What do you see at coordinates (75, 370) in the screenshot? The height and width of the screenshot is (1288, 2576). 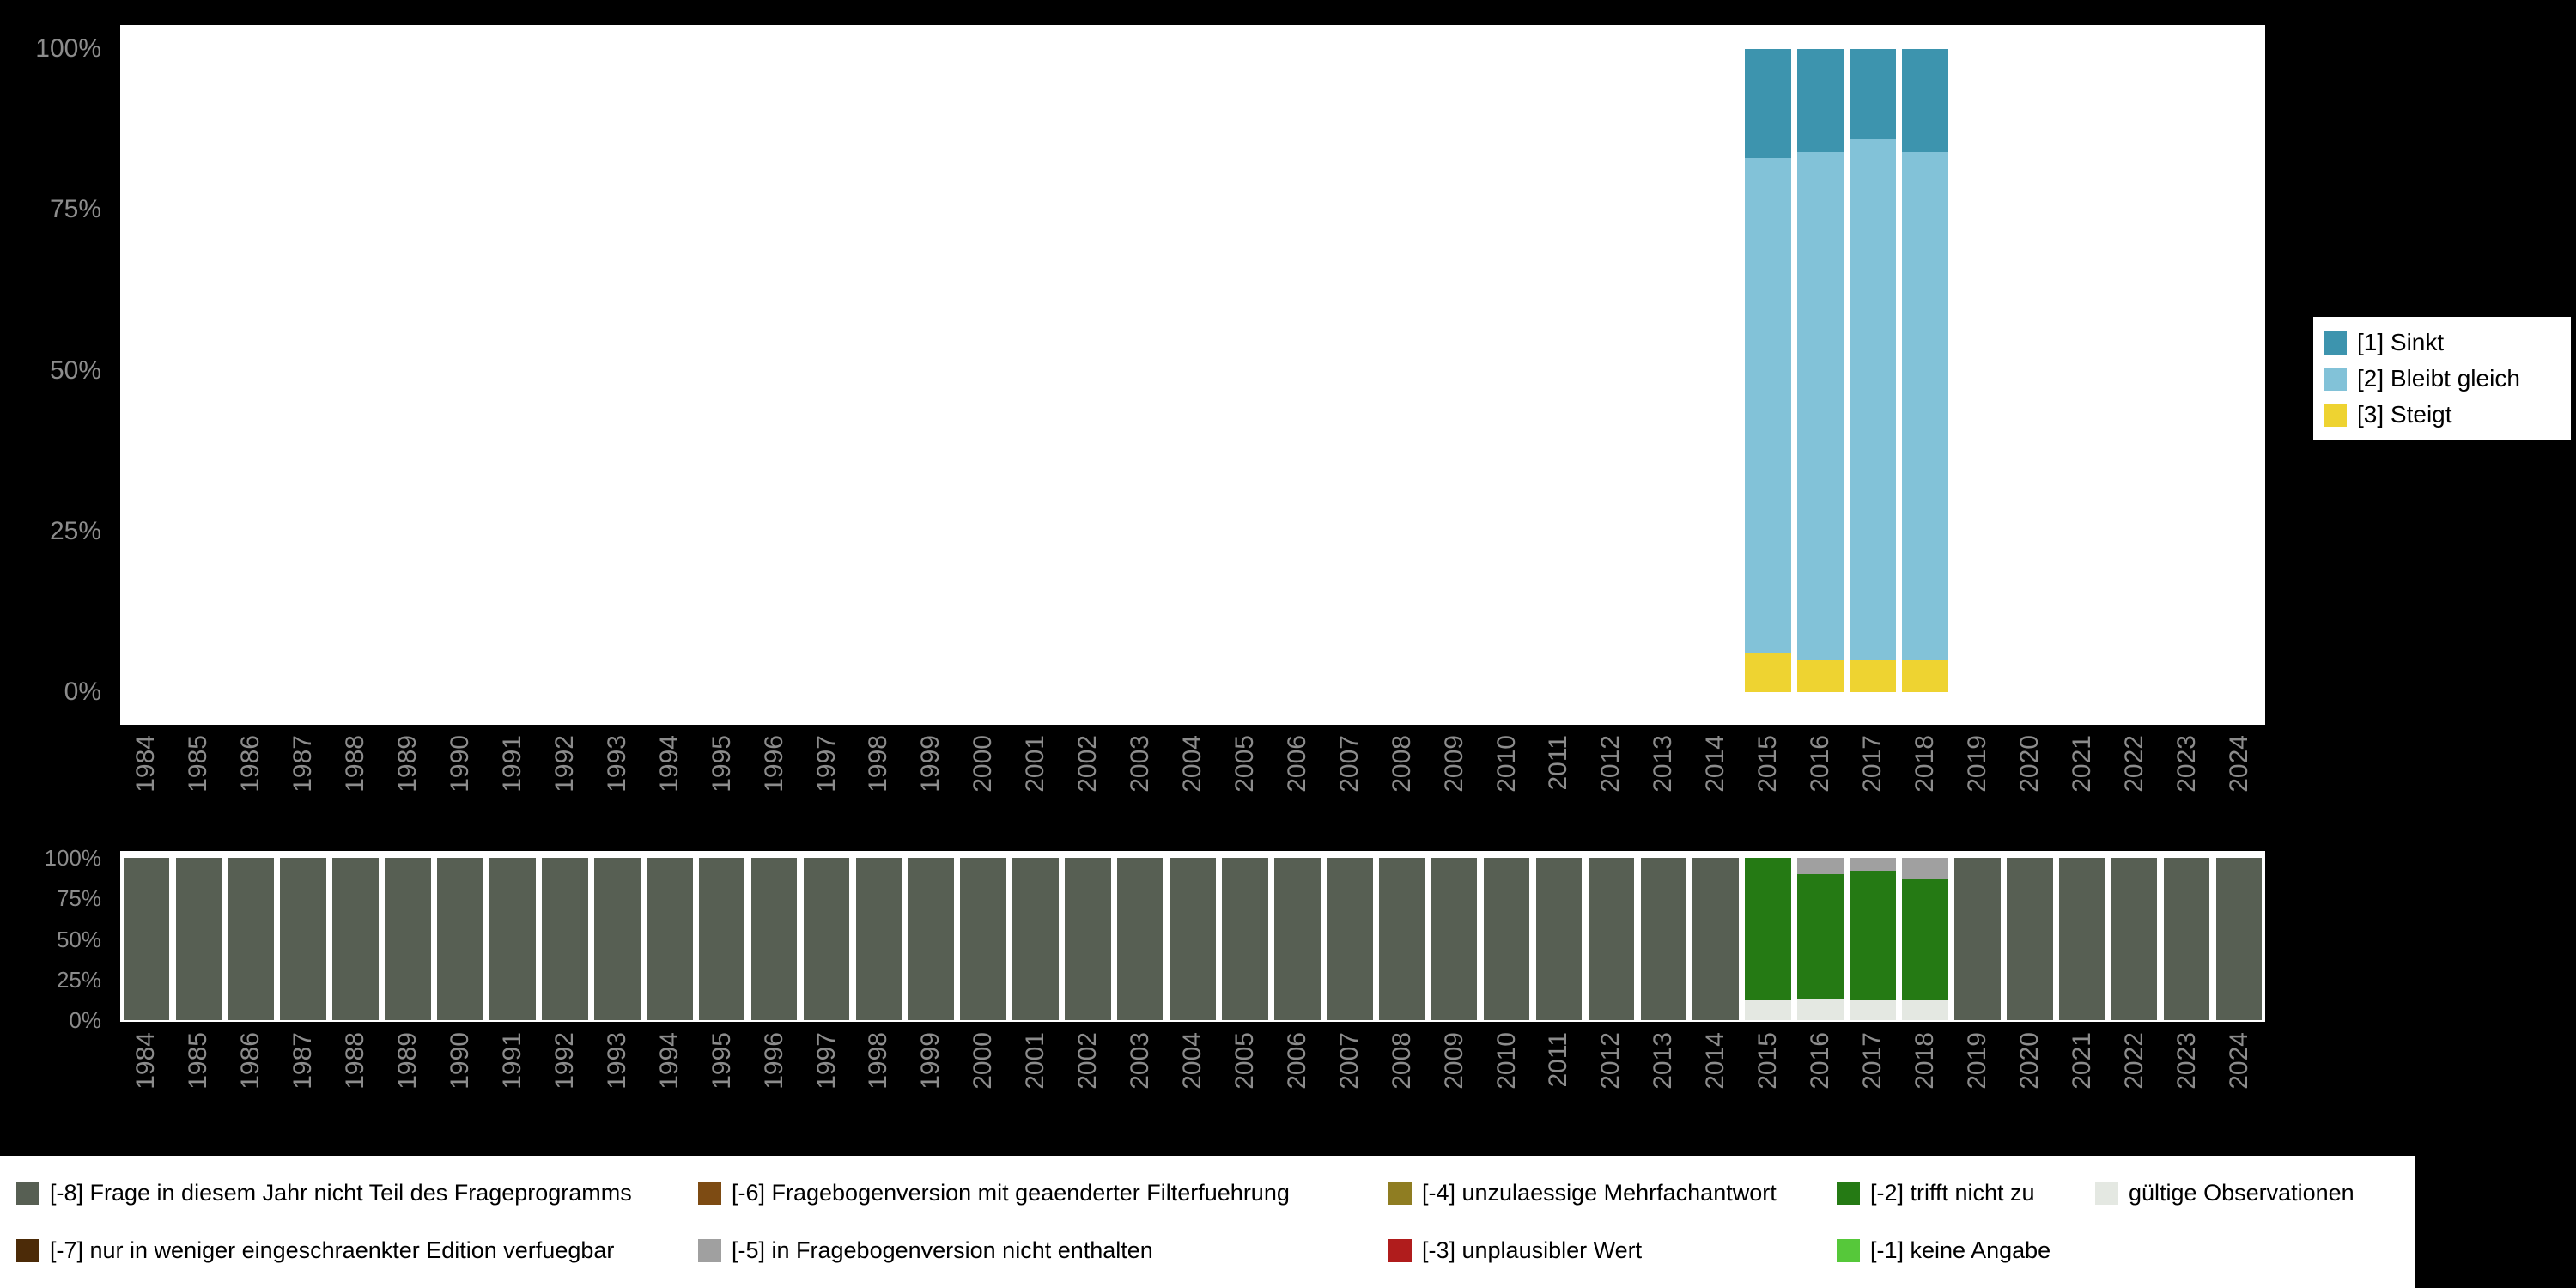 I see `y-tick-label: 50%` at bounding box center [75, 370].